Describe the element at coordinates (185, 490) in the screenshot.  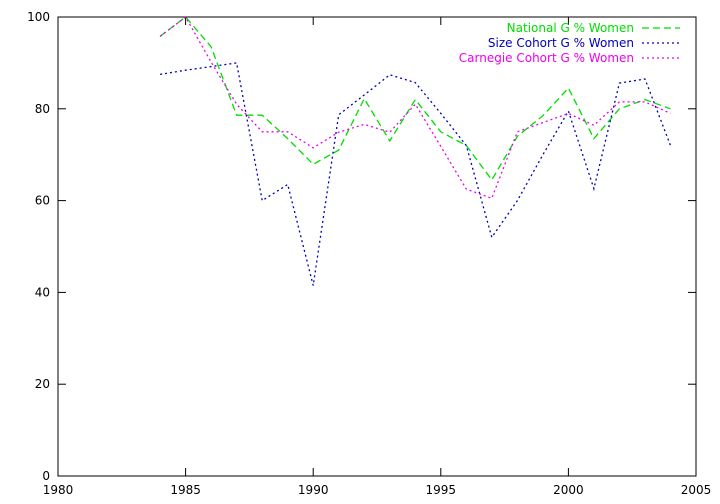
I see `x-tick-label: 1985` at that location.